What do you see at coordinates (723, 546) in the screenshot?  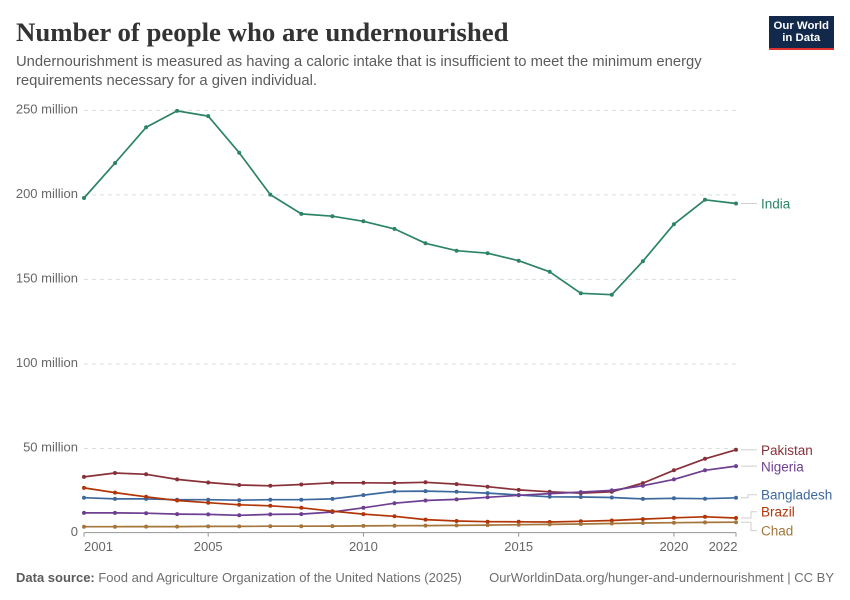 I see `svg-text: 2022` at bounding box center [723, 546].